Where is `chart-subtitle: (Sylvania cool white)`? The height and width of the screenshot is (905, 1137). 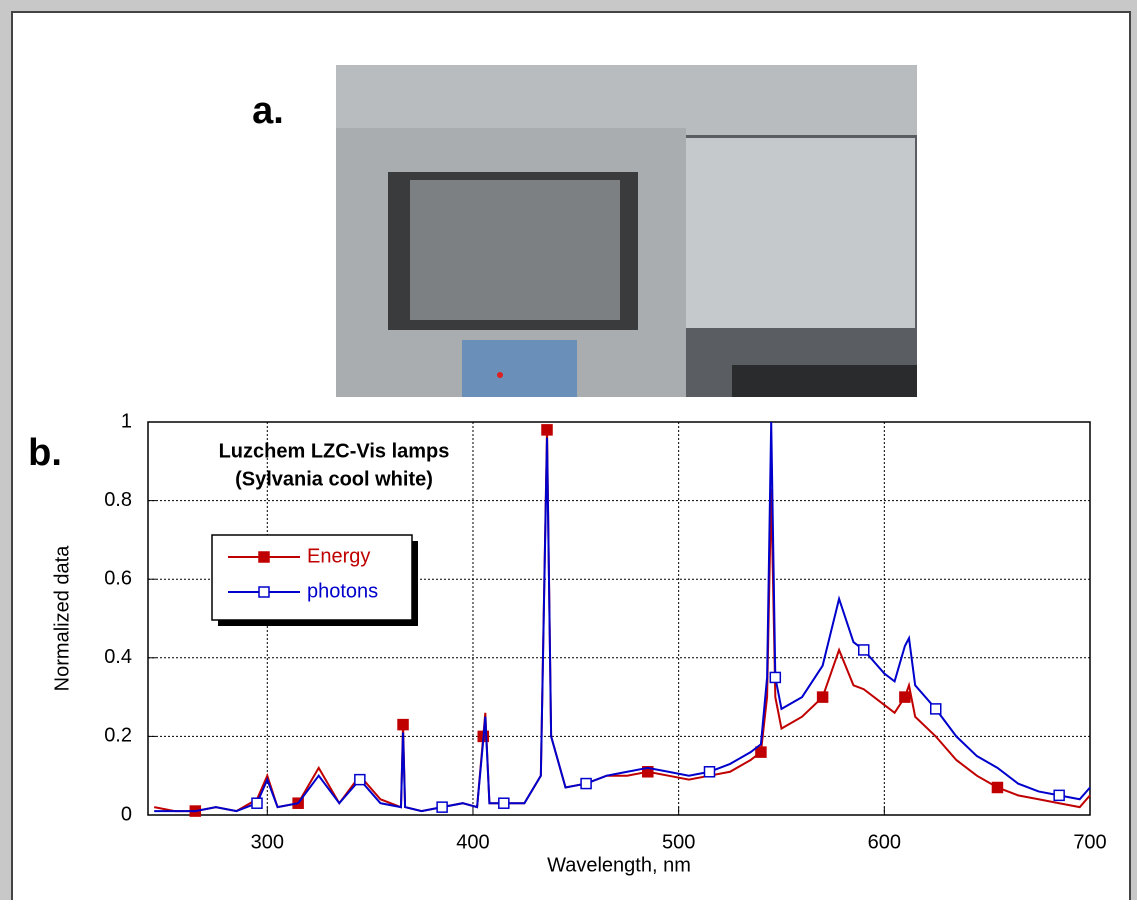 chart-subtitle: (Sylvania cool white) is located at coordinates (334, 479).